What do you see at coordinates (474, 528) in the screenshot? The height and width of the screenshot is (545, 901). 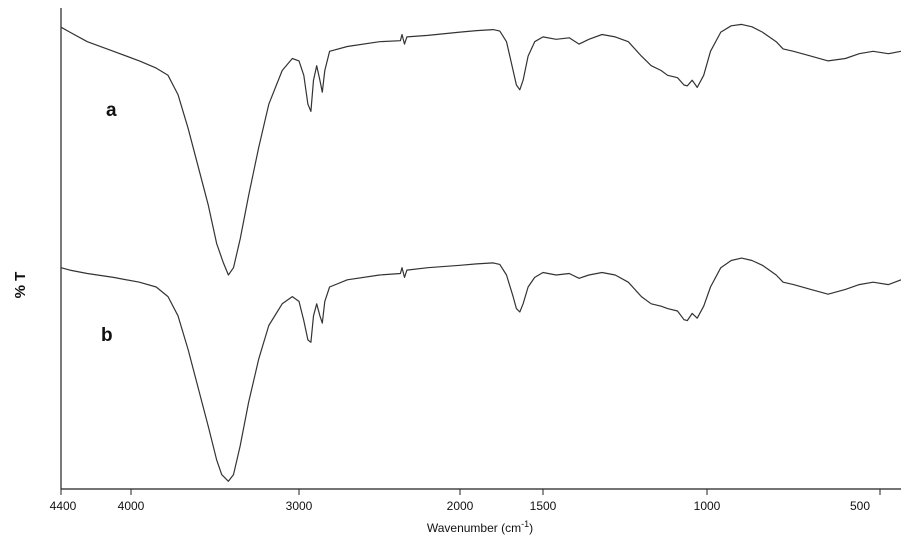 I see `x-axis-label-main: Wavenumber (cm` at bounding box center [474, 528].